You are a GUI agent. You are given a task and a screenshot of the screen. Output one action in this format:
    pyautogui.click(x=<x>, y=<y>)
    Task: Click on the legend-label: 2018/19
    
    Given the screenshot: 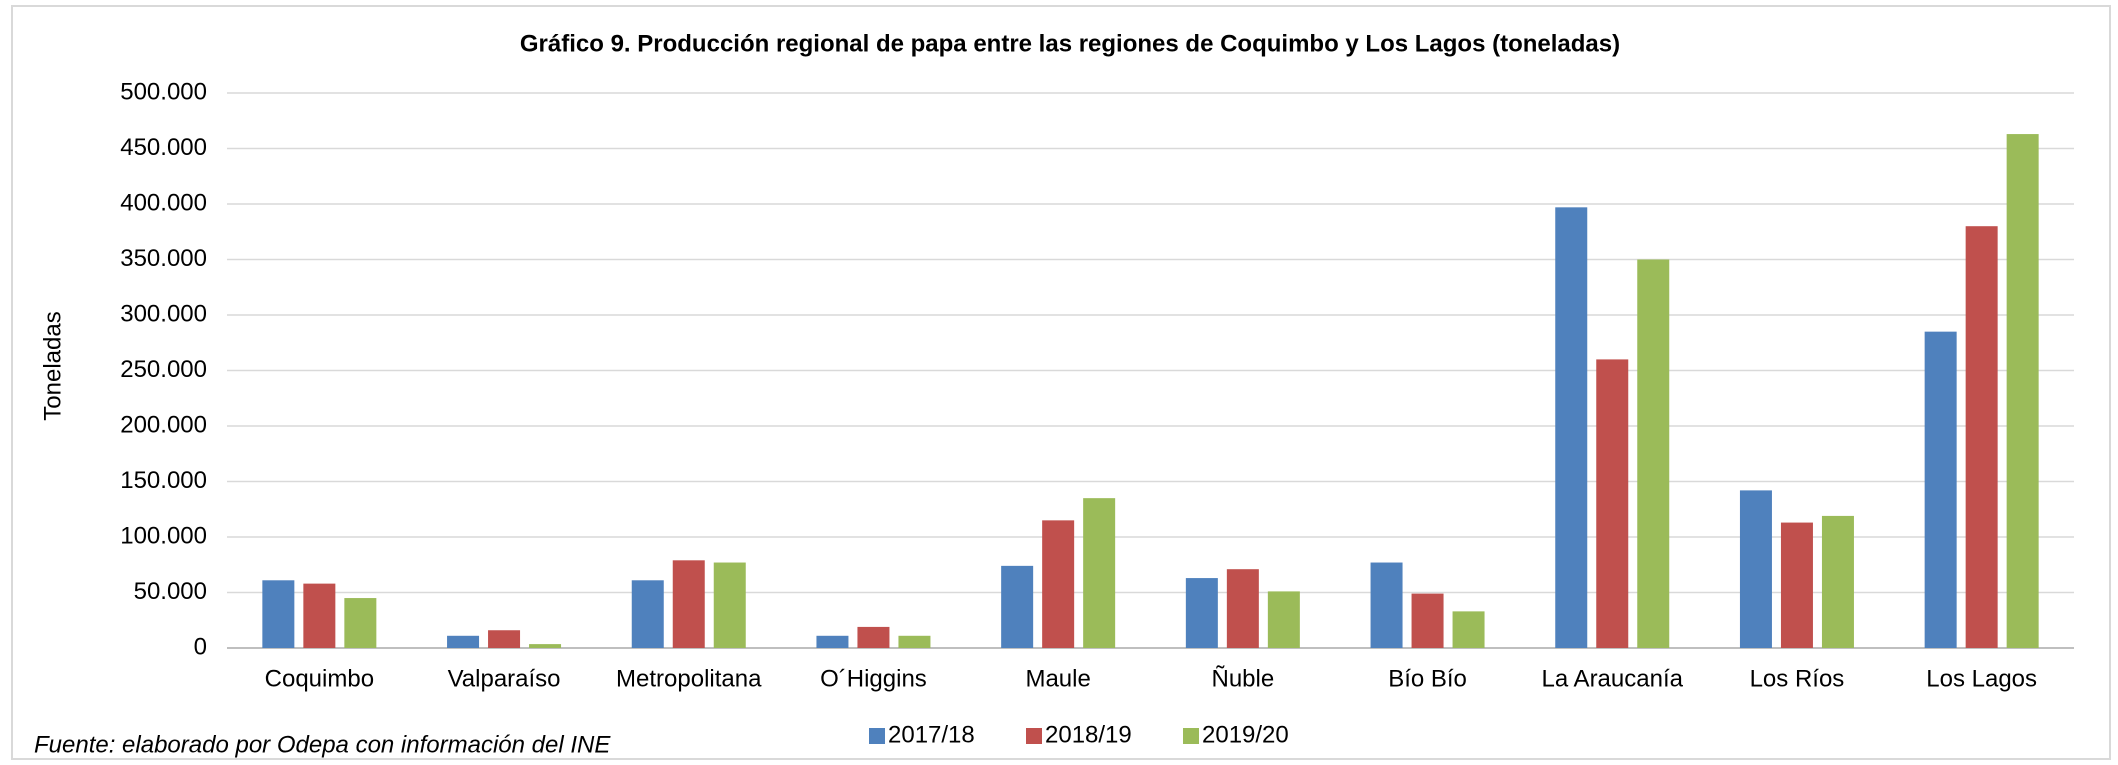 What is the action you would take?
    pyautogui.click(x=1088, y=734)
    